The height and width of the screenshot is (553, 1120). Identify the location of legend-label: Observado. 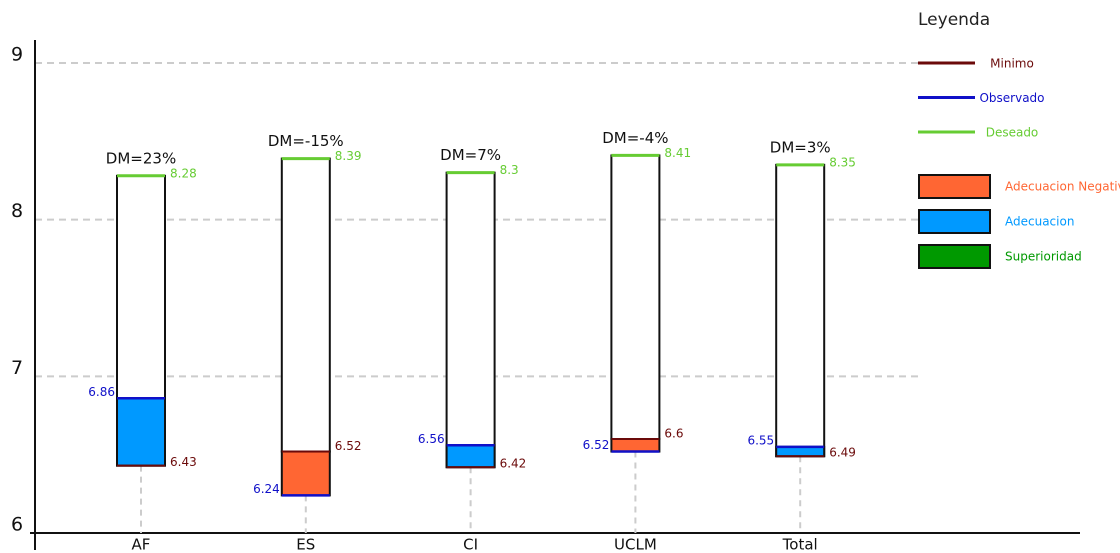
(1011, 98).